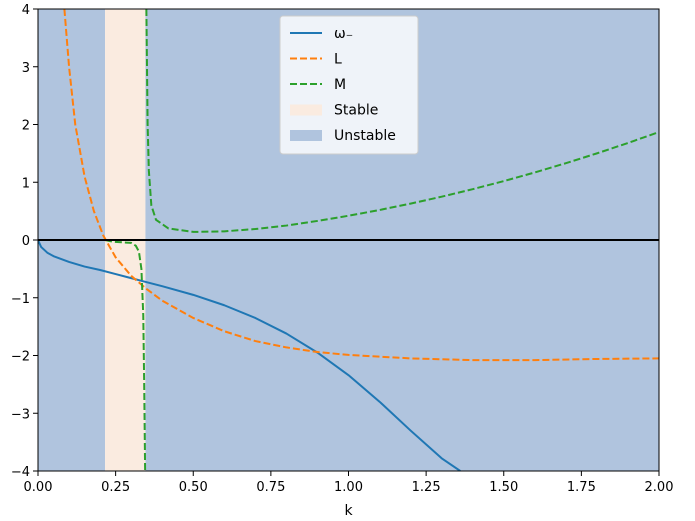 Image resolution: width=695 pixels, height=521 pixels. I want to click on y-tick-label: −1, so click(20, 299).